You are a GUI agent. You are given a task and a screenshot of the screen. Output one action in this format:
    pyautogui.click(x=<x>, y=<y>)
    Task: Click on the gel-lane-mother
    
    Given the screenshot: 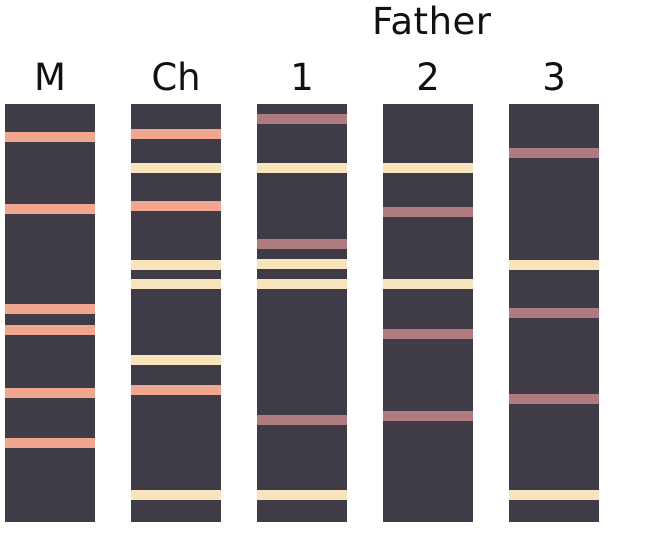 What is the action you would take?
    pyautogui.click(x=50, y=313)
    